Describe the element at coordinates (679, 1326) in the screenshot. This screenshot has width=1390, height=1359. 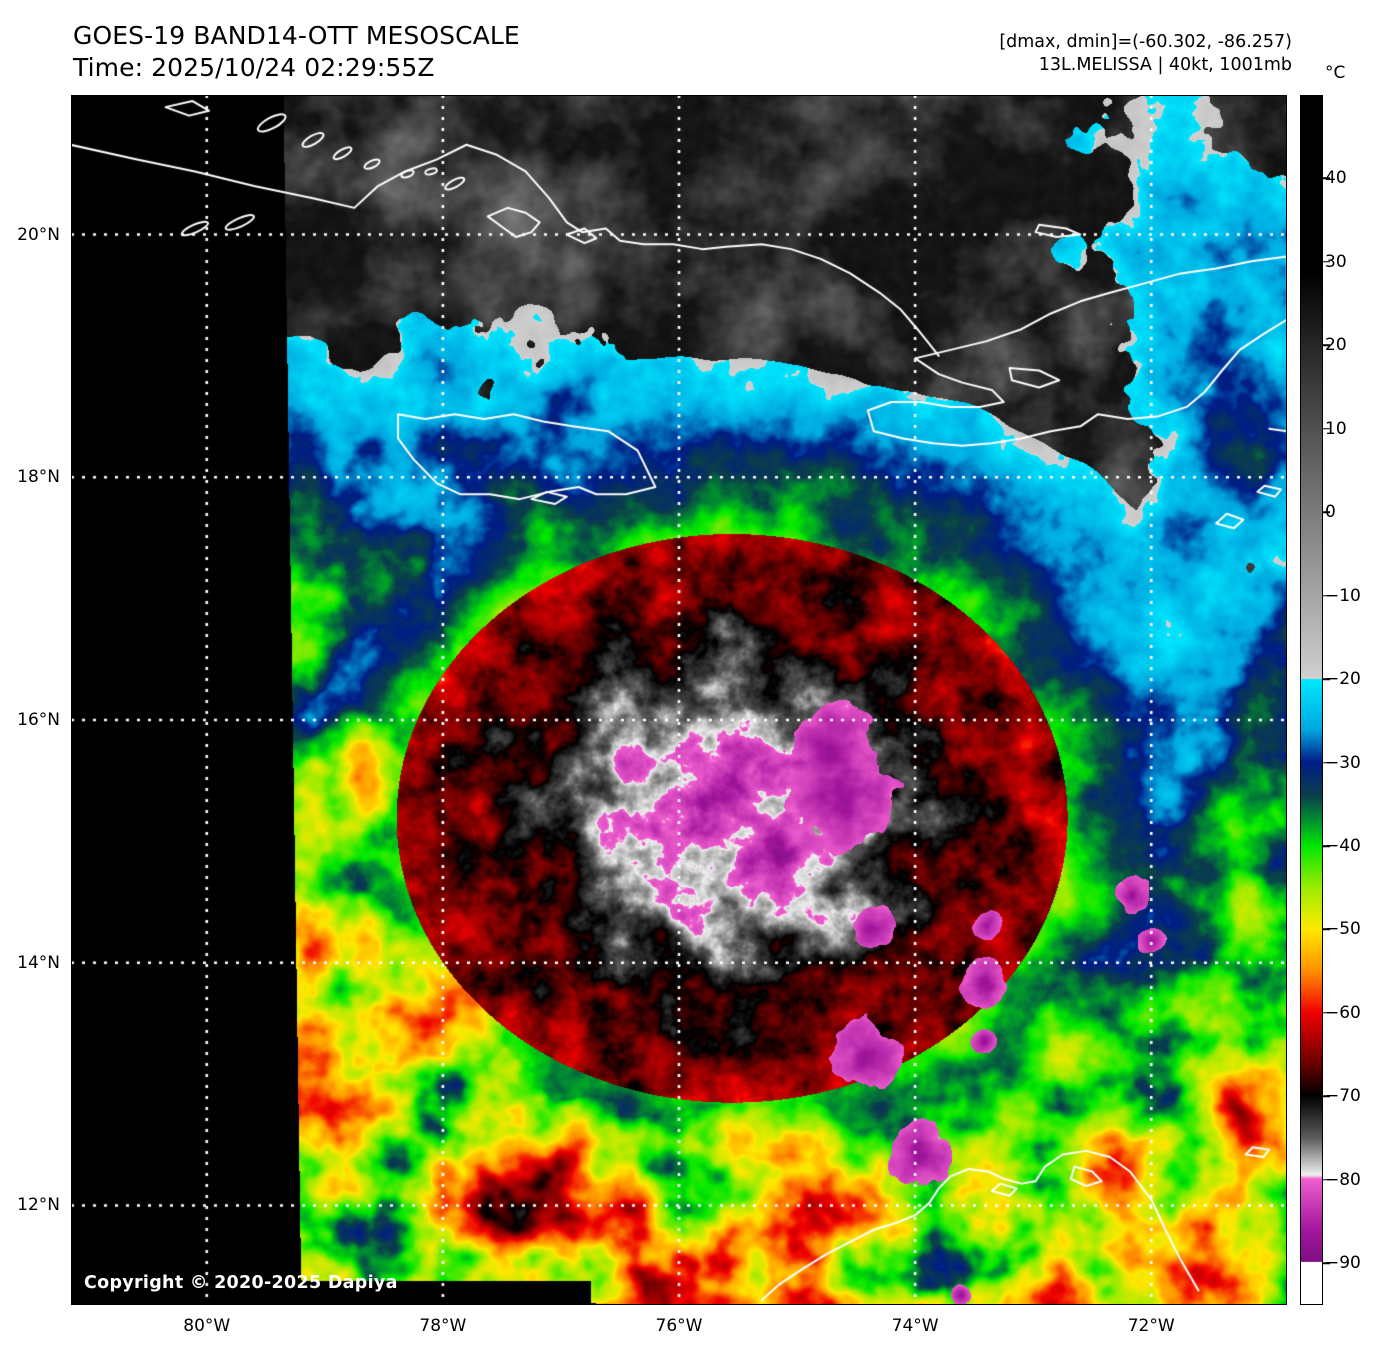
I see `longitude-tick-76°W: 76°W` at that location.